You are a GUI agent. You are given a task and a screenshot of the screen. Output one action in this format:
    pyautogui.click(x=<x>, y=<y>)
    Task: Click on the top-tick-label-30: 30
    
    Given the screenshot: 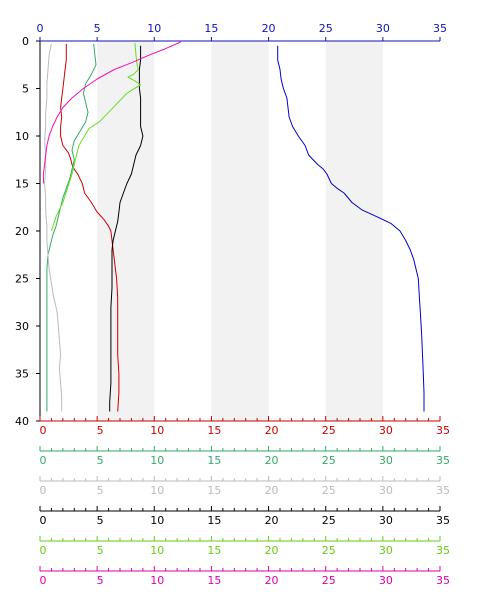 What is the action you would take?
    pyautogui.click(x=383, y=28)
    